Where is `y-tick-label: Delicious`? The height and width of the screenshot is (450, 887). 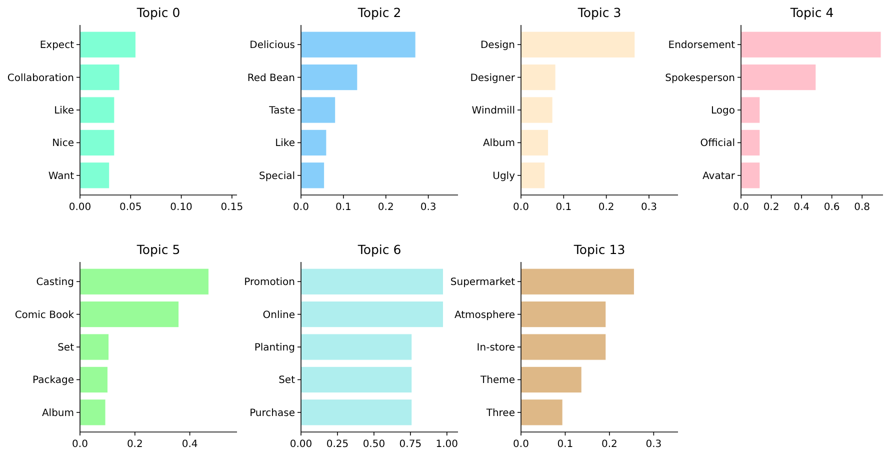
y-tick-label: Delicious is located at coordinates (272, 46).